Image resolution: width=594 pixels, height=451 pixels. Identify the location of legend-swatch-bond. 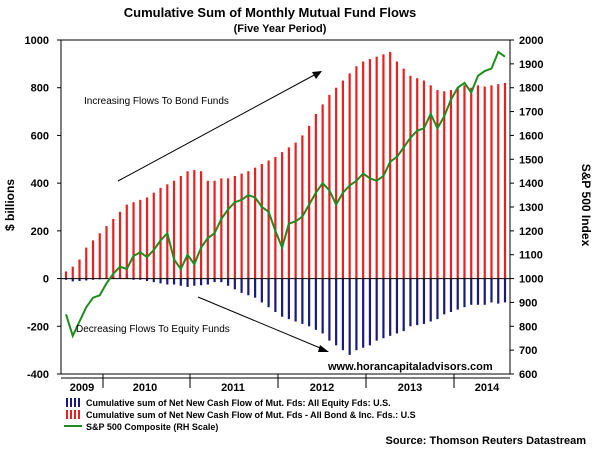
(73, 414).